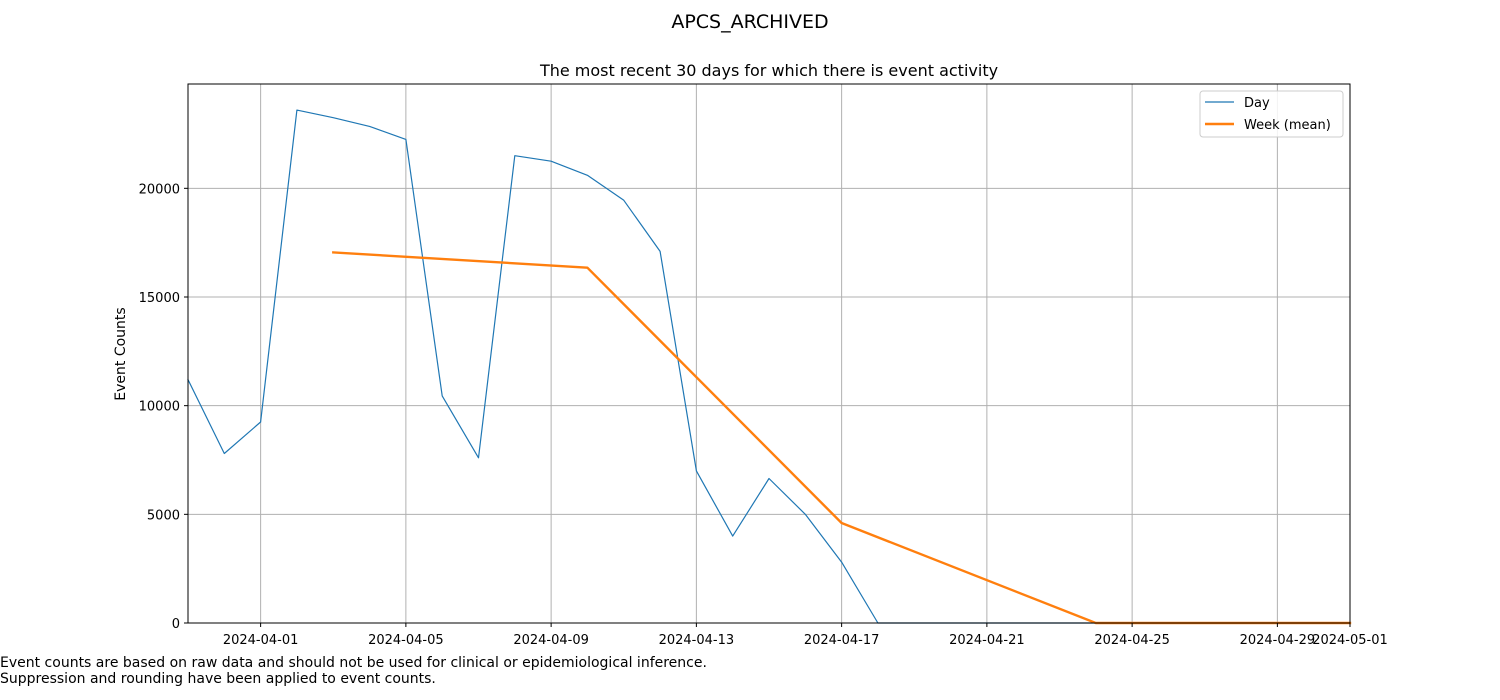 The width and height of the screenshot is (1500, 700). What do you see at coordinates (159, 189) in the screenshot?
I see `y-tick-label: 20000` at bounding box center [159, 189].